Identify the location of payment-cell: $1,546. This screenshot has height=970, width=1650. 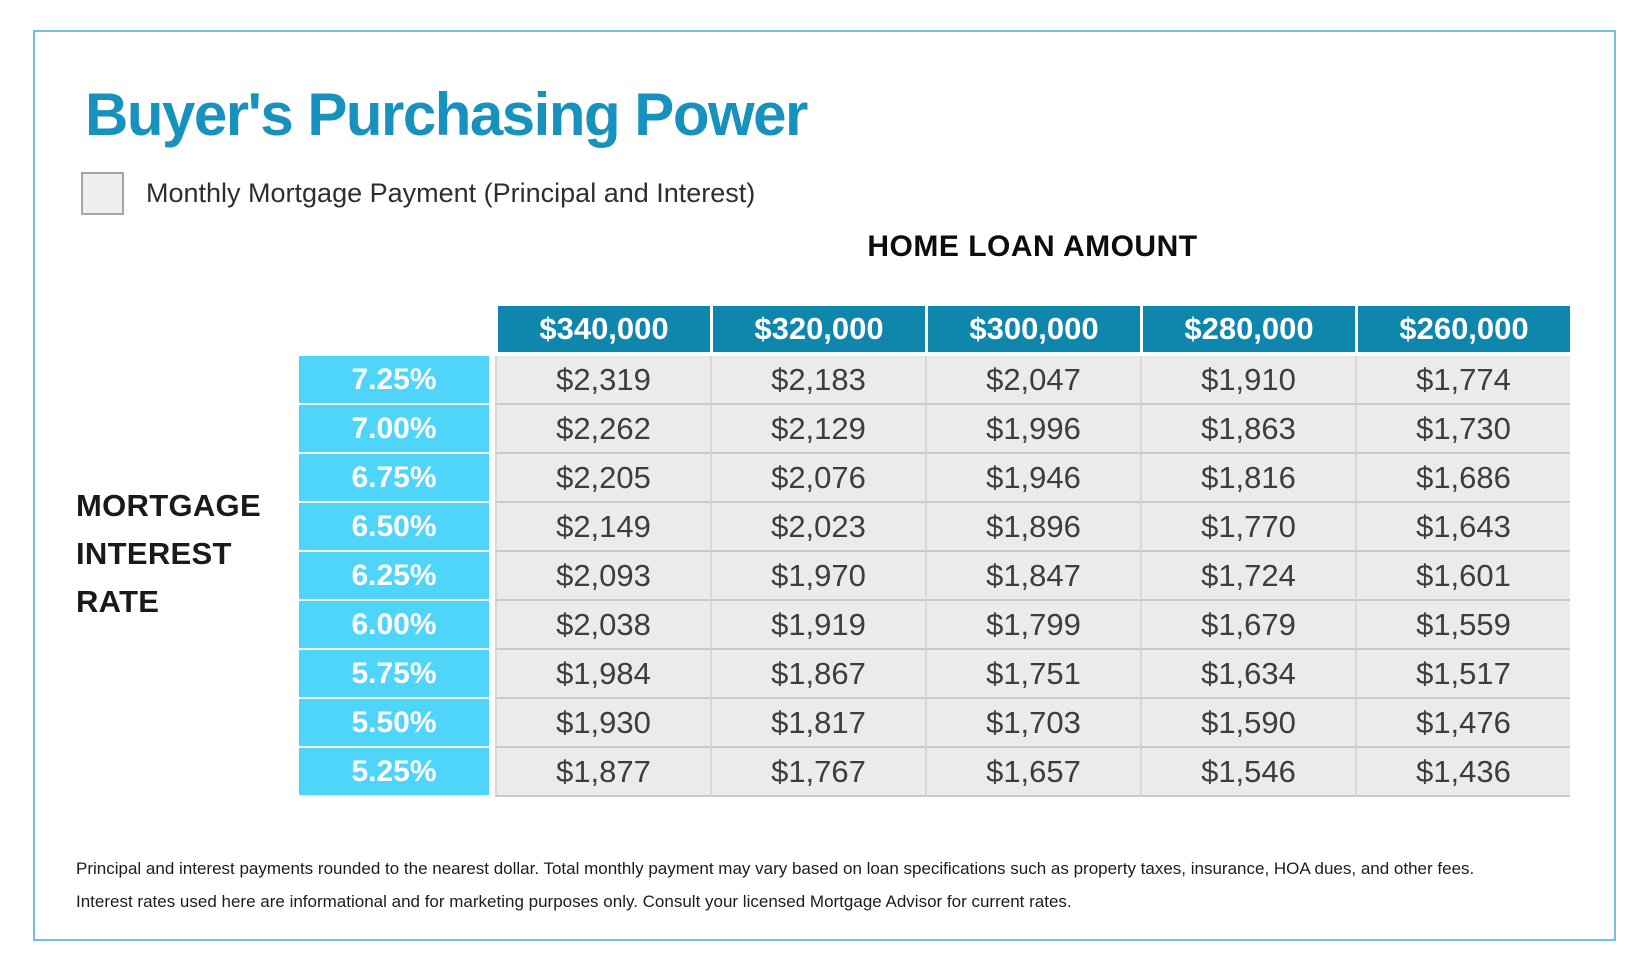
(1247, 772).